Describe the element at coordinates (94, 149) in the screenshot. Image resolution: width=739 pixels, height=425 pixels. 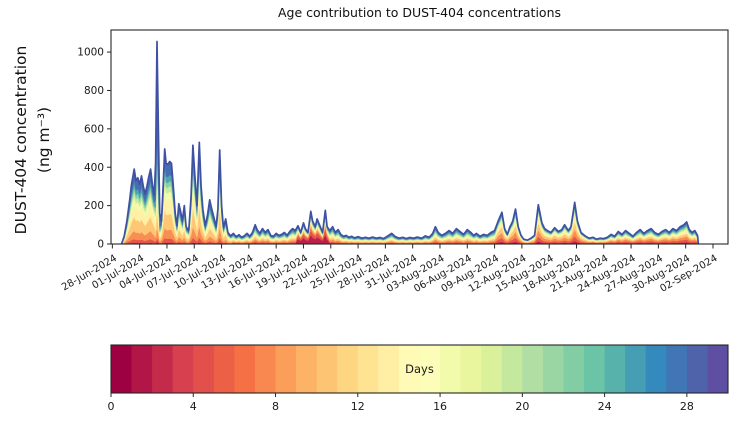
I see `y-axis-ticks: 0 200 400 600 800 1000` at that location.